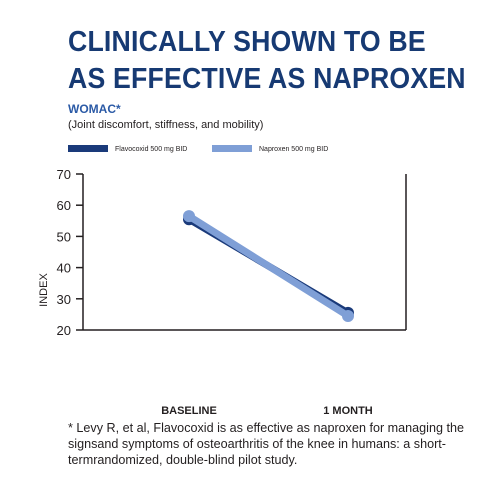 This screenshot has height=500, width=500. I want to click on y-tick-label-30: 30, so click(64, 299).